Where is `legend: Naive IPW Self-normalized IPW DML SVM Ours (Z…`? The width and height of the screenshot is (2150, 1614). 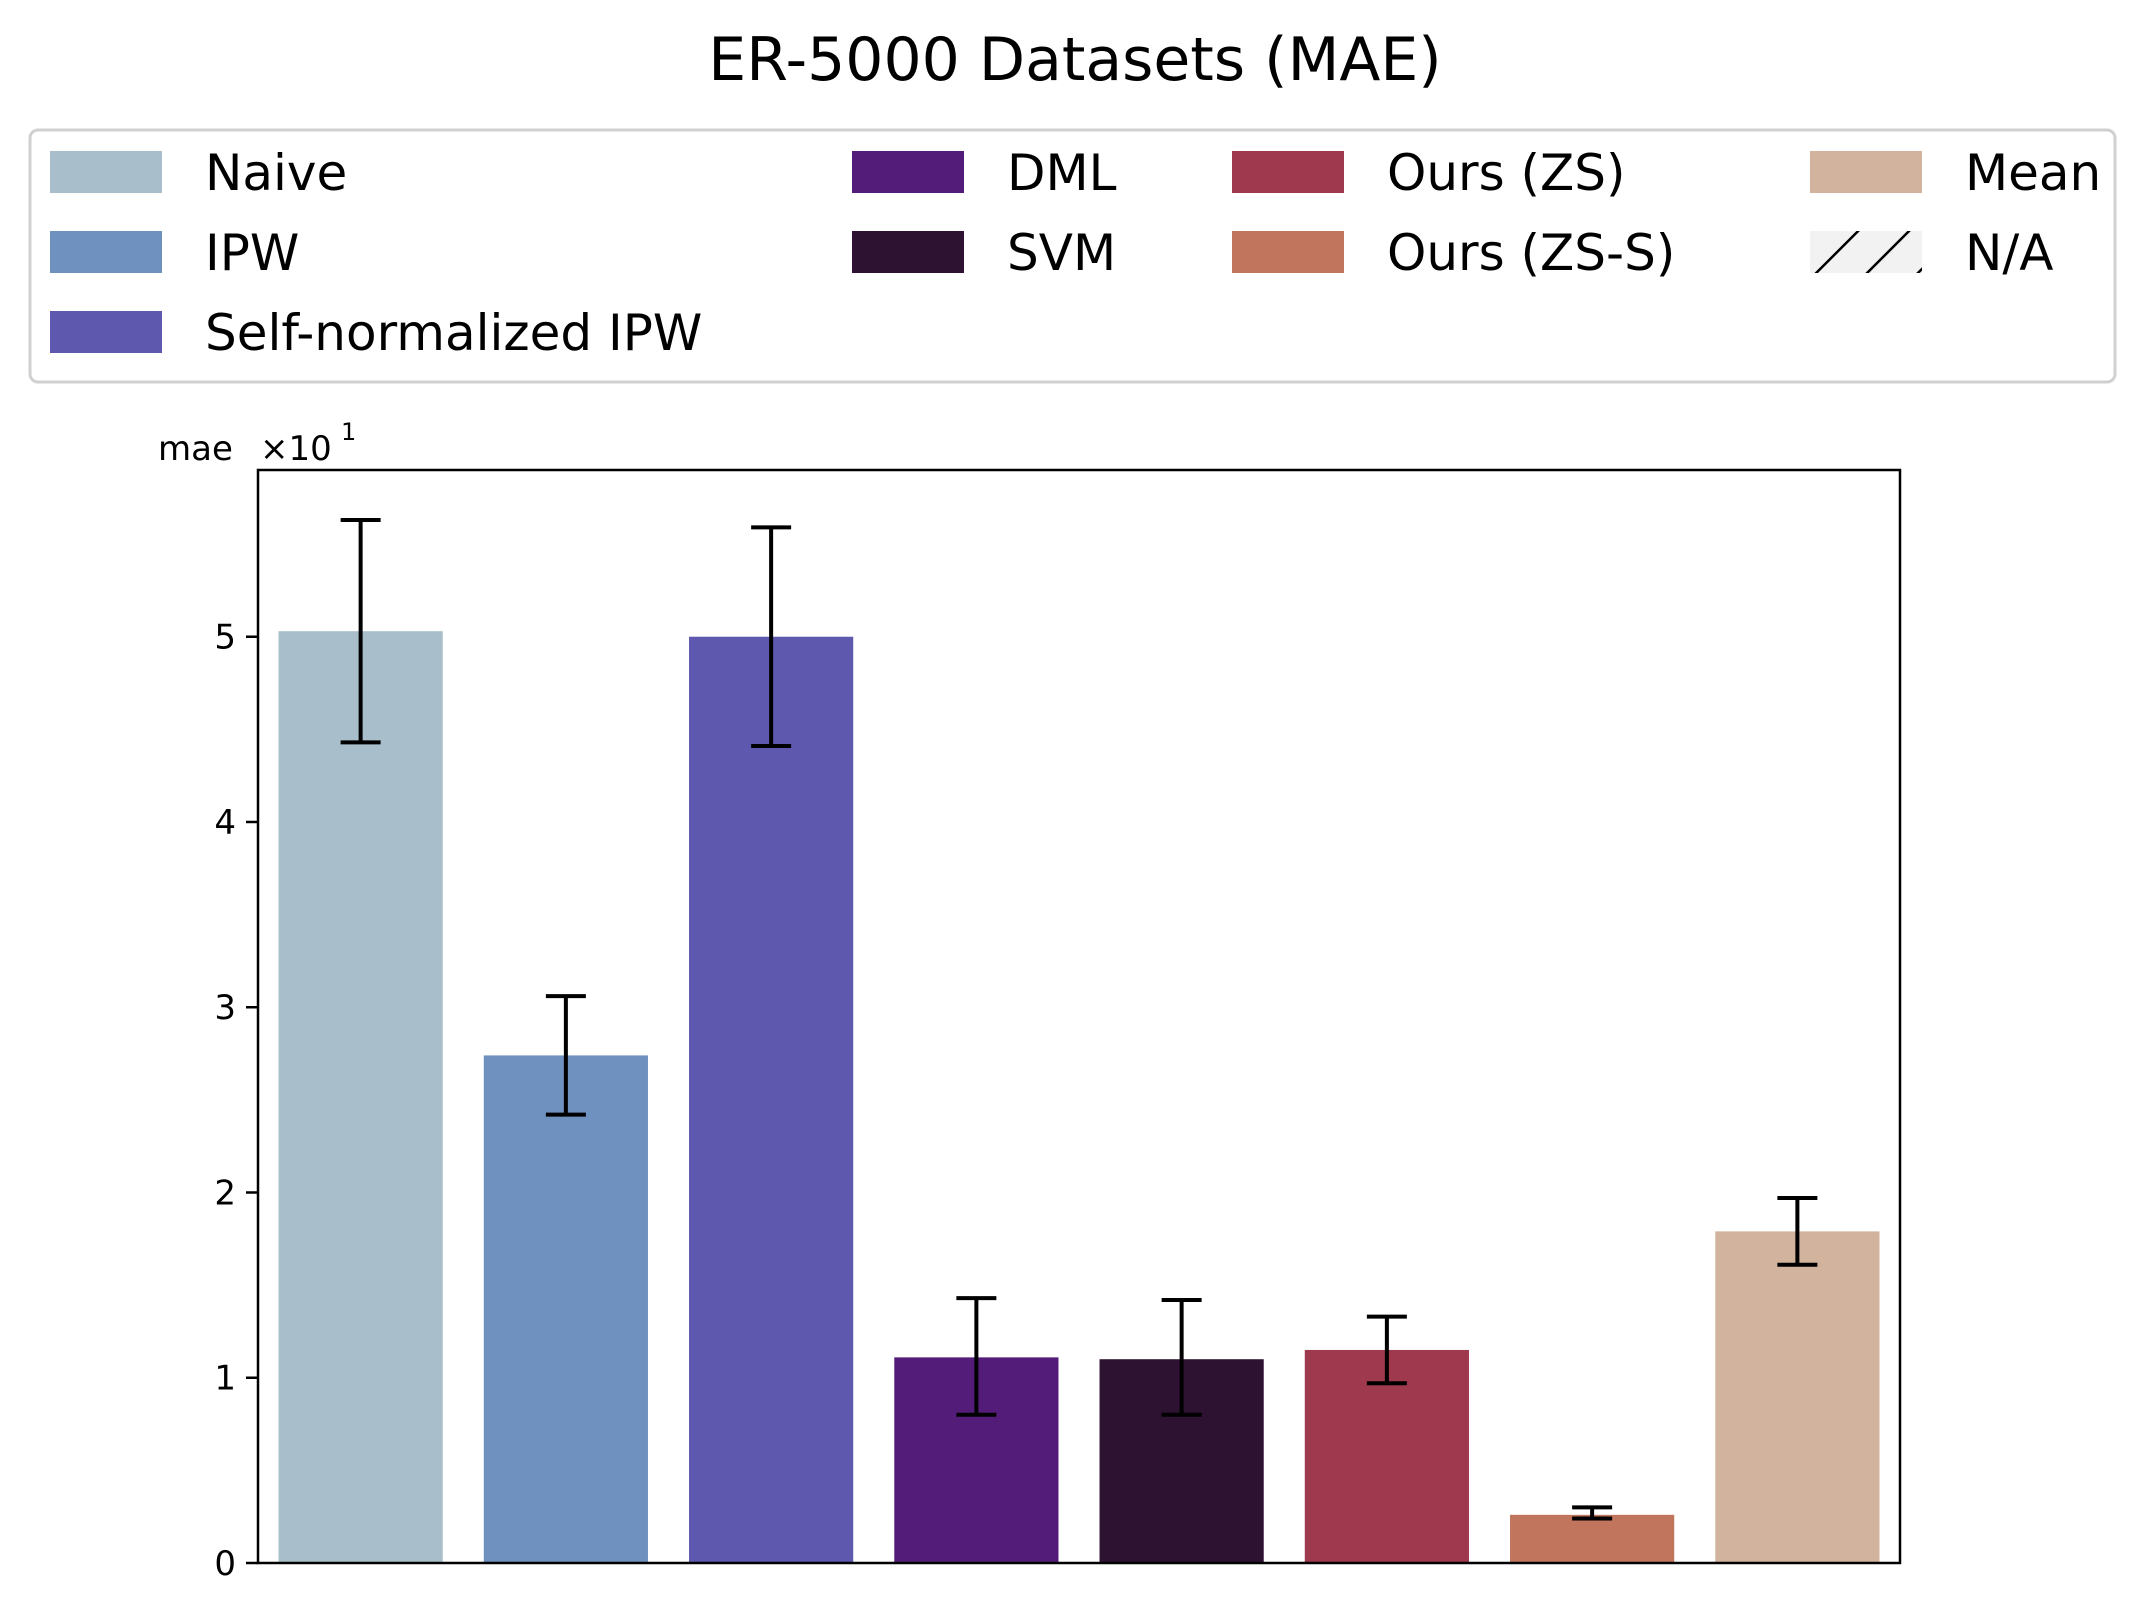
legend: Naive IPW Self-normalized IPW DML SVM Ours (Z… is located at coordinates (1075, 253).